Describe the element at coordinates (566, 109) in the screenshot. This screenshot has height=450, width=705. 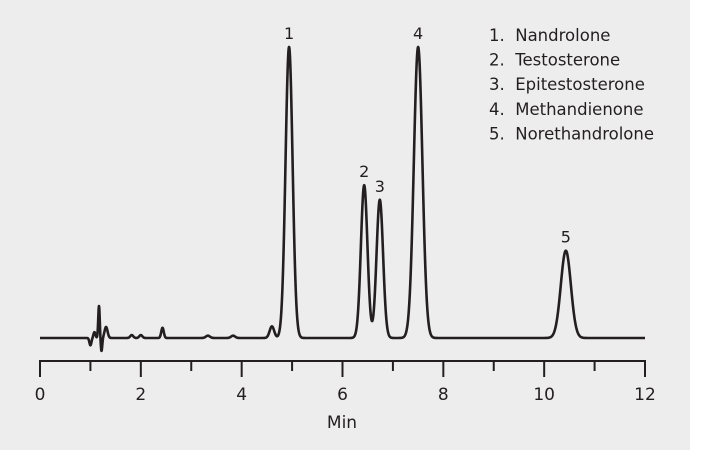
I see `legend-item: 4. Methandienone` at that location.